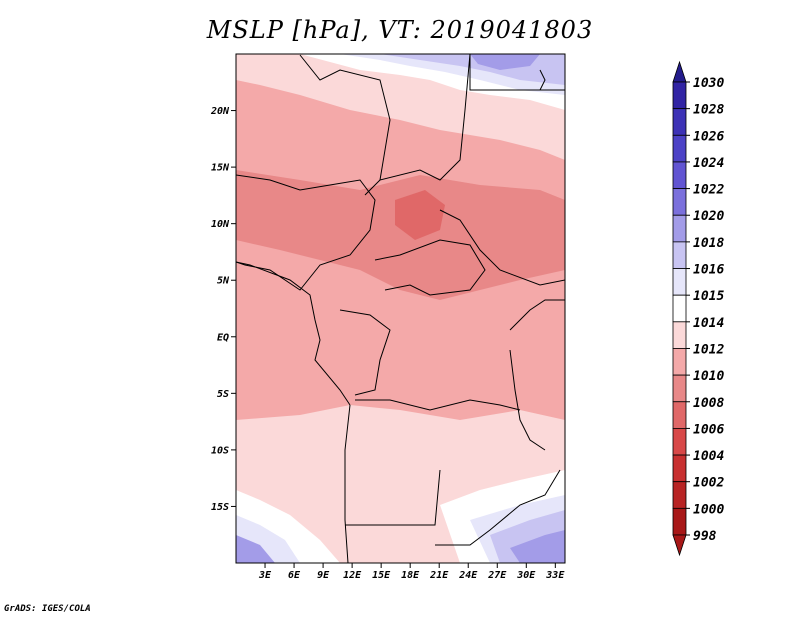 This screenshot has height=618, width=800. Describe the element at coordinates (708, 296) in the screenshot. I see `colorbar-label: 1015` at that location.